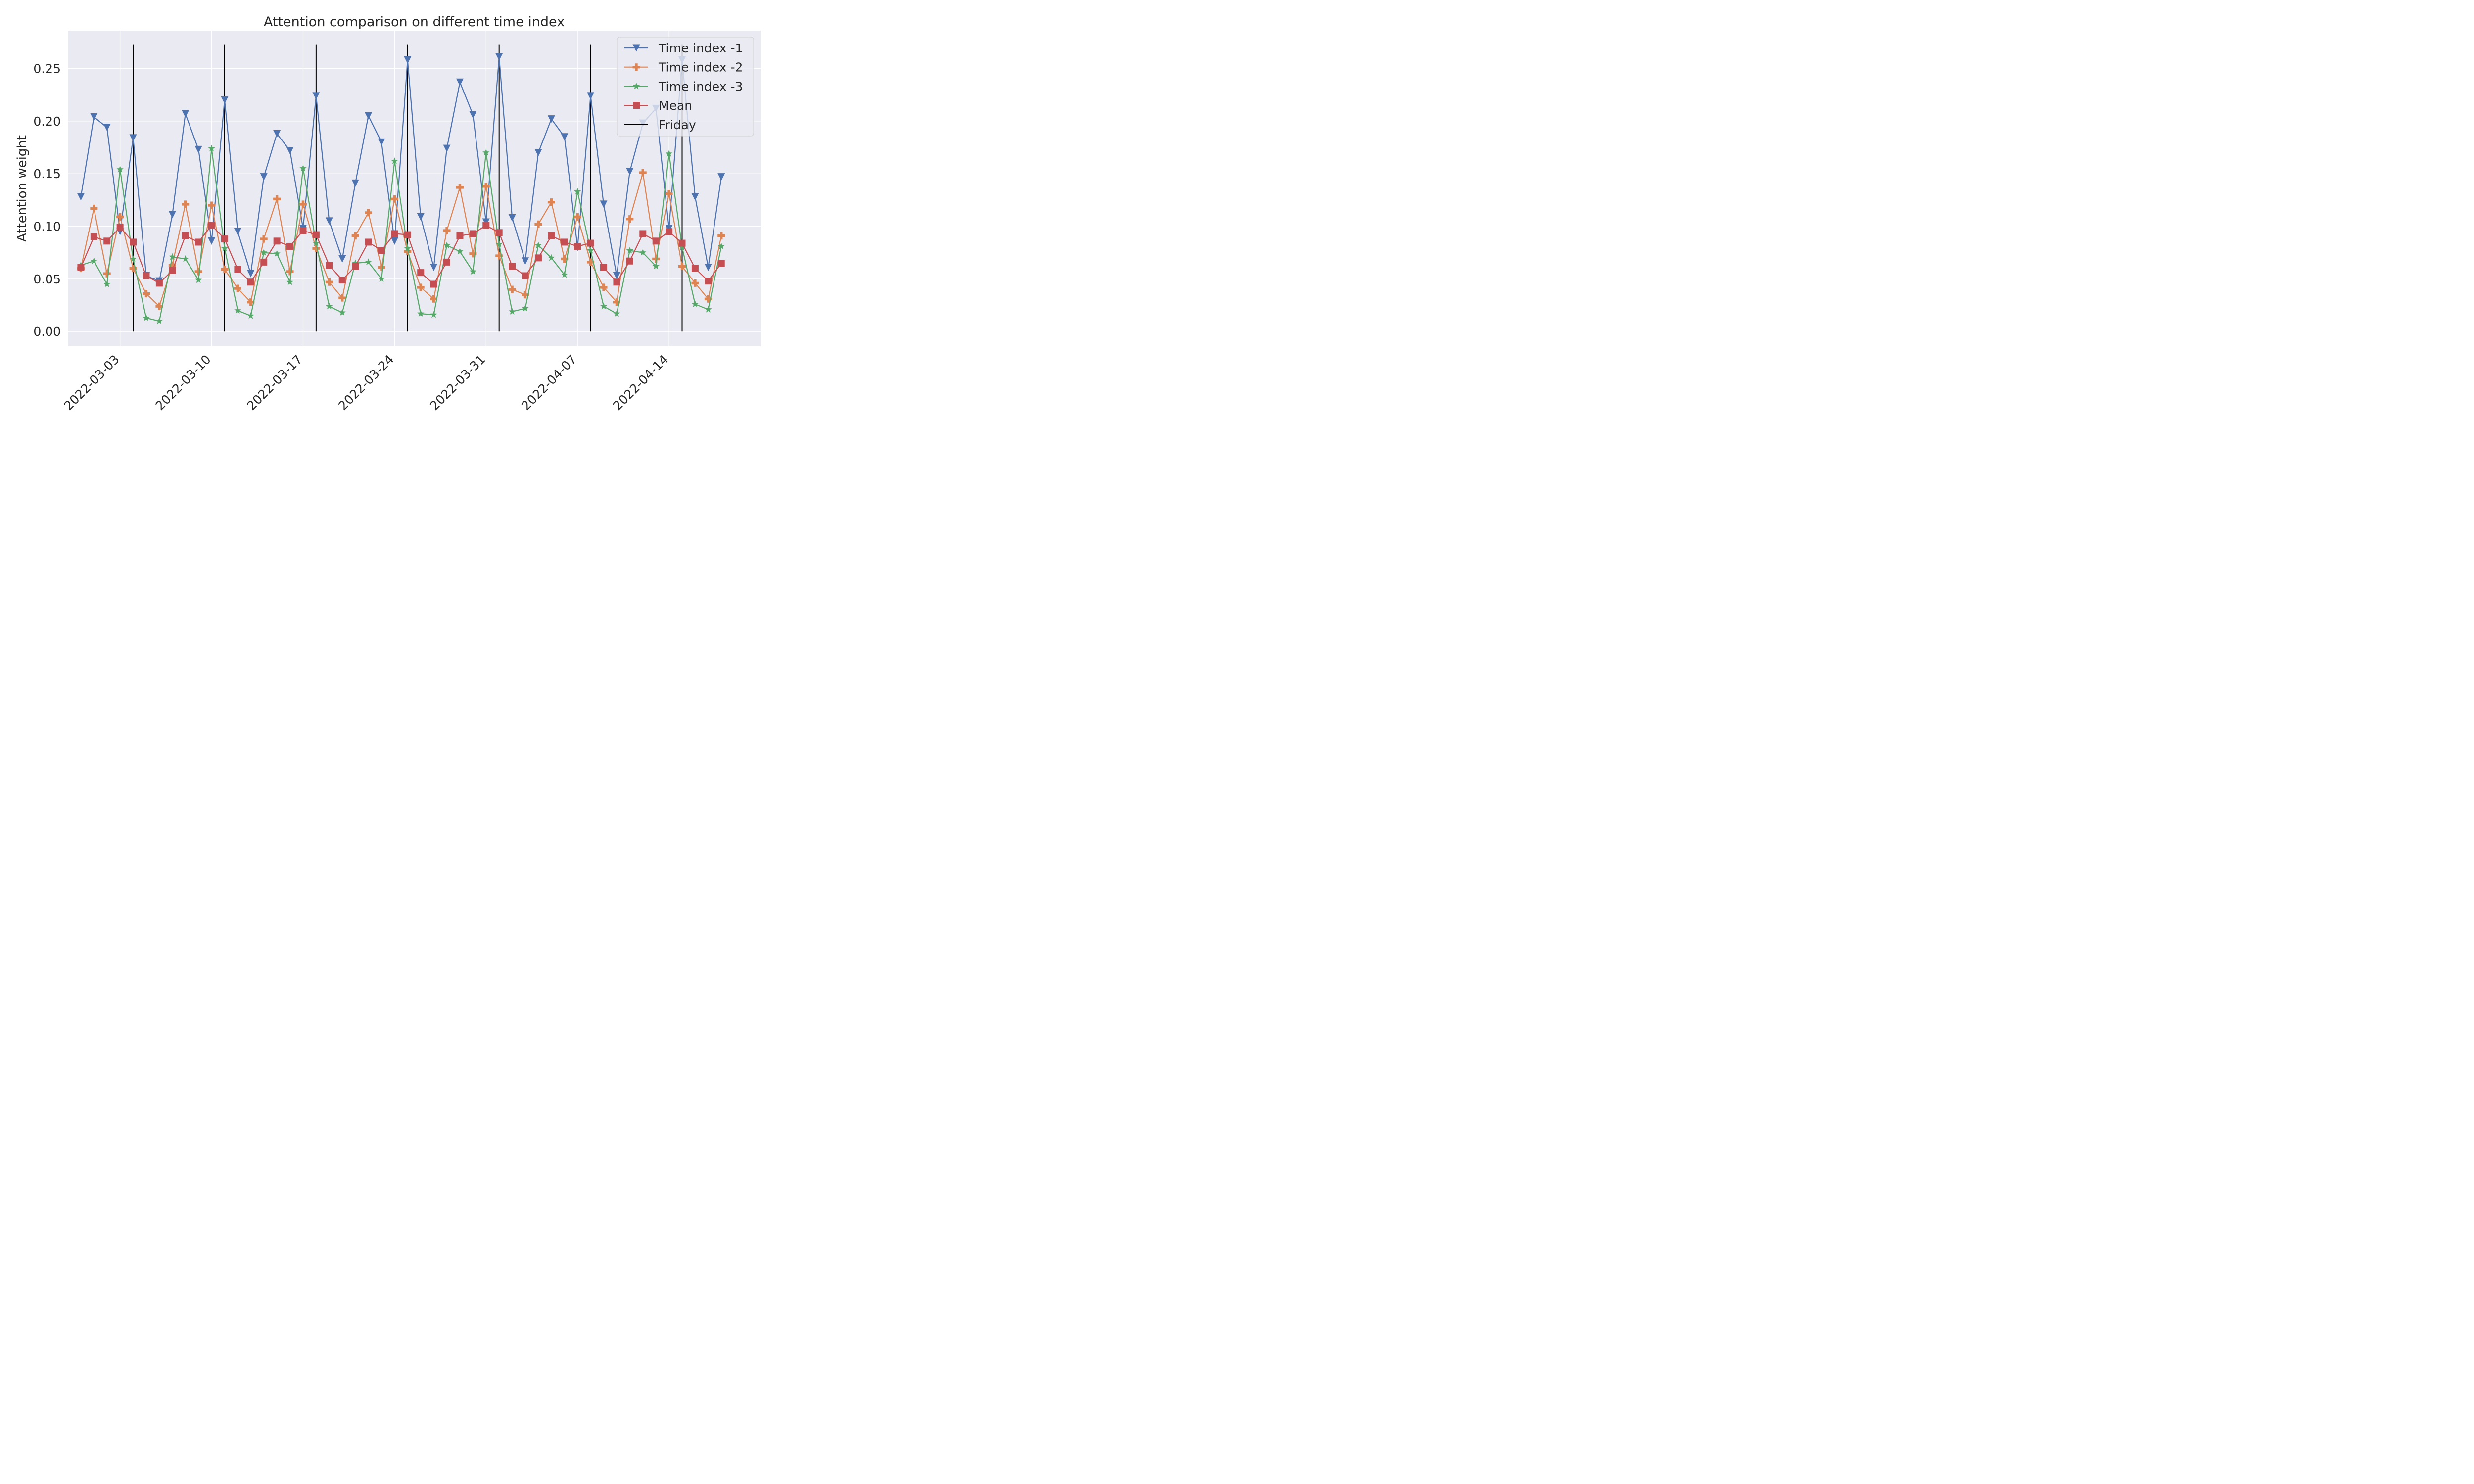 The height and width of the screenshot is (1484, 2474). Describe the element at coordinates (47, 279) in the screenshot. I see `y-tick-label: 0.05` at that location.